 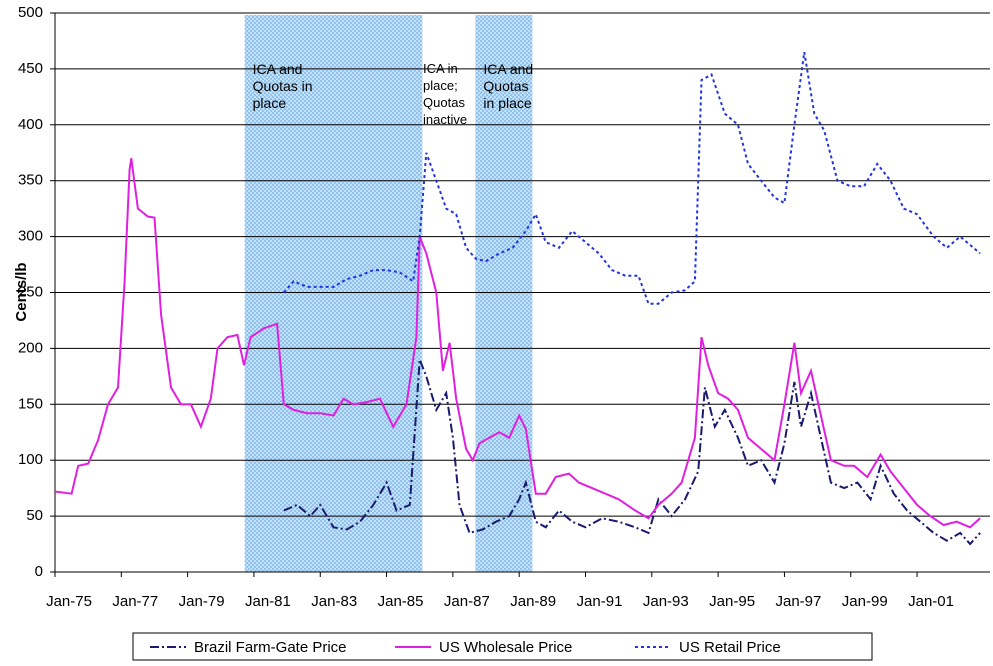 I want to click on x-tick-label: Jan-87, so click(x=467, y=601).